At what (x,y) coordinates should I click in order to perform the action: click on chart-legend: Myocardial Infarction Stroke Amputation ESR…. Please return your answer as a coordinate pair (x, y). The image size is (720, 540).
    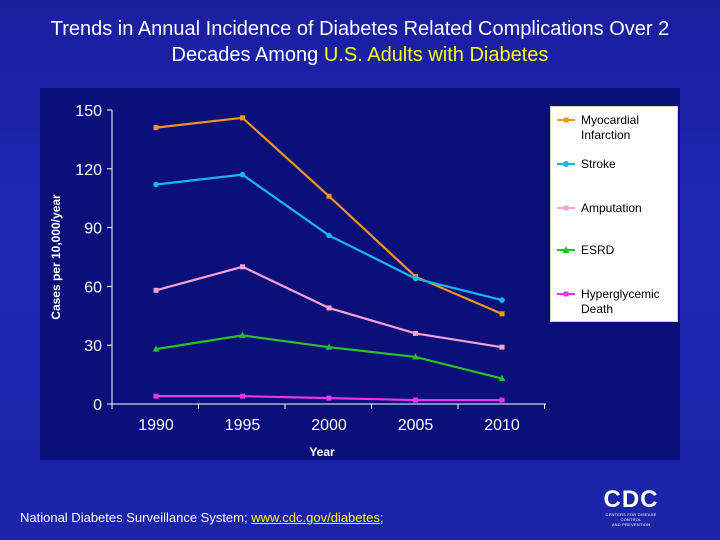
    Looking at the image, I should click on (614, 214).